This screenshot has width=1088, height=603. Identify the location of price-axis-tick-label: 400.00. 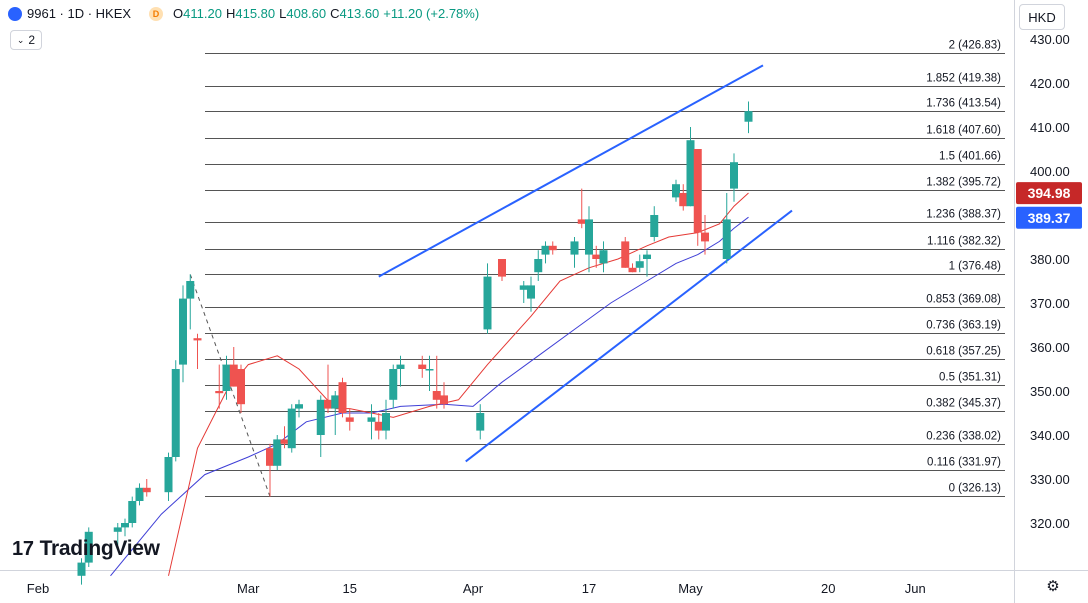
(1050, 171).